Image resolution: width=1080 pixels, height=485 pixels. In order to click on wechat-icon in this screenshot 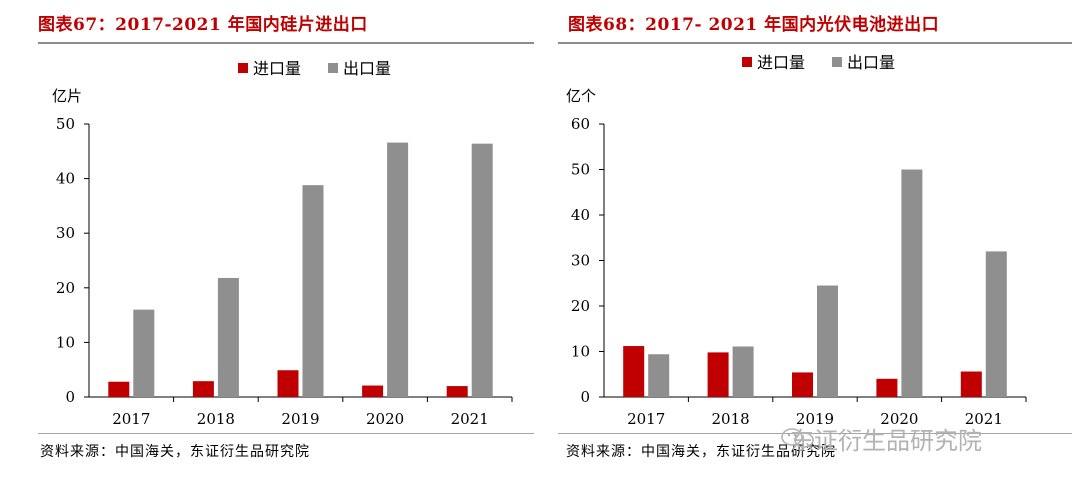, I will do `click(797, 438)`.